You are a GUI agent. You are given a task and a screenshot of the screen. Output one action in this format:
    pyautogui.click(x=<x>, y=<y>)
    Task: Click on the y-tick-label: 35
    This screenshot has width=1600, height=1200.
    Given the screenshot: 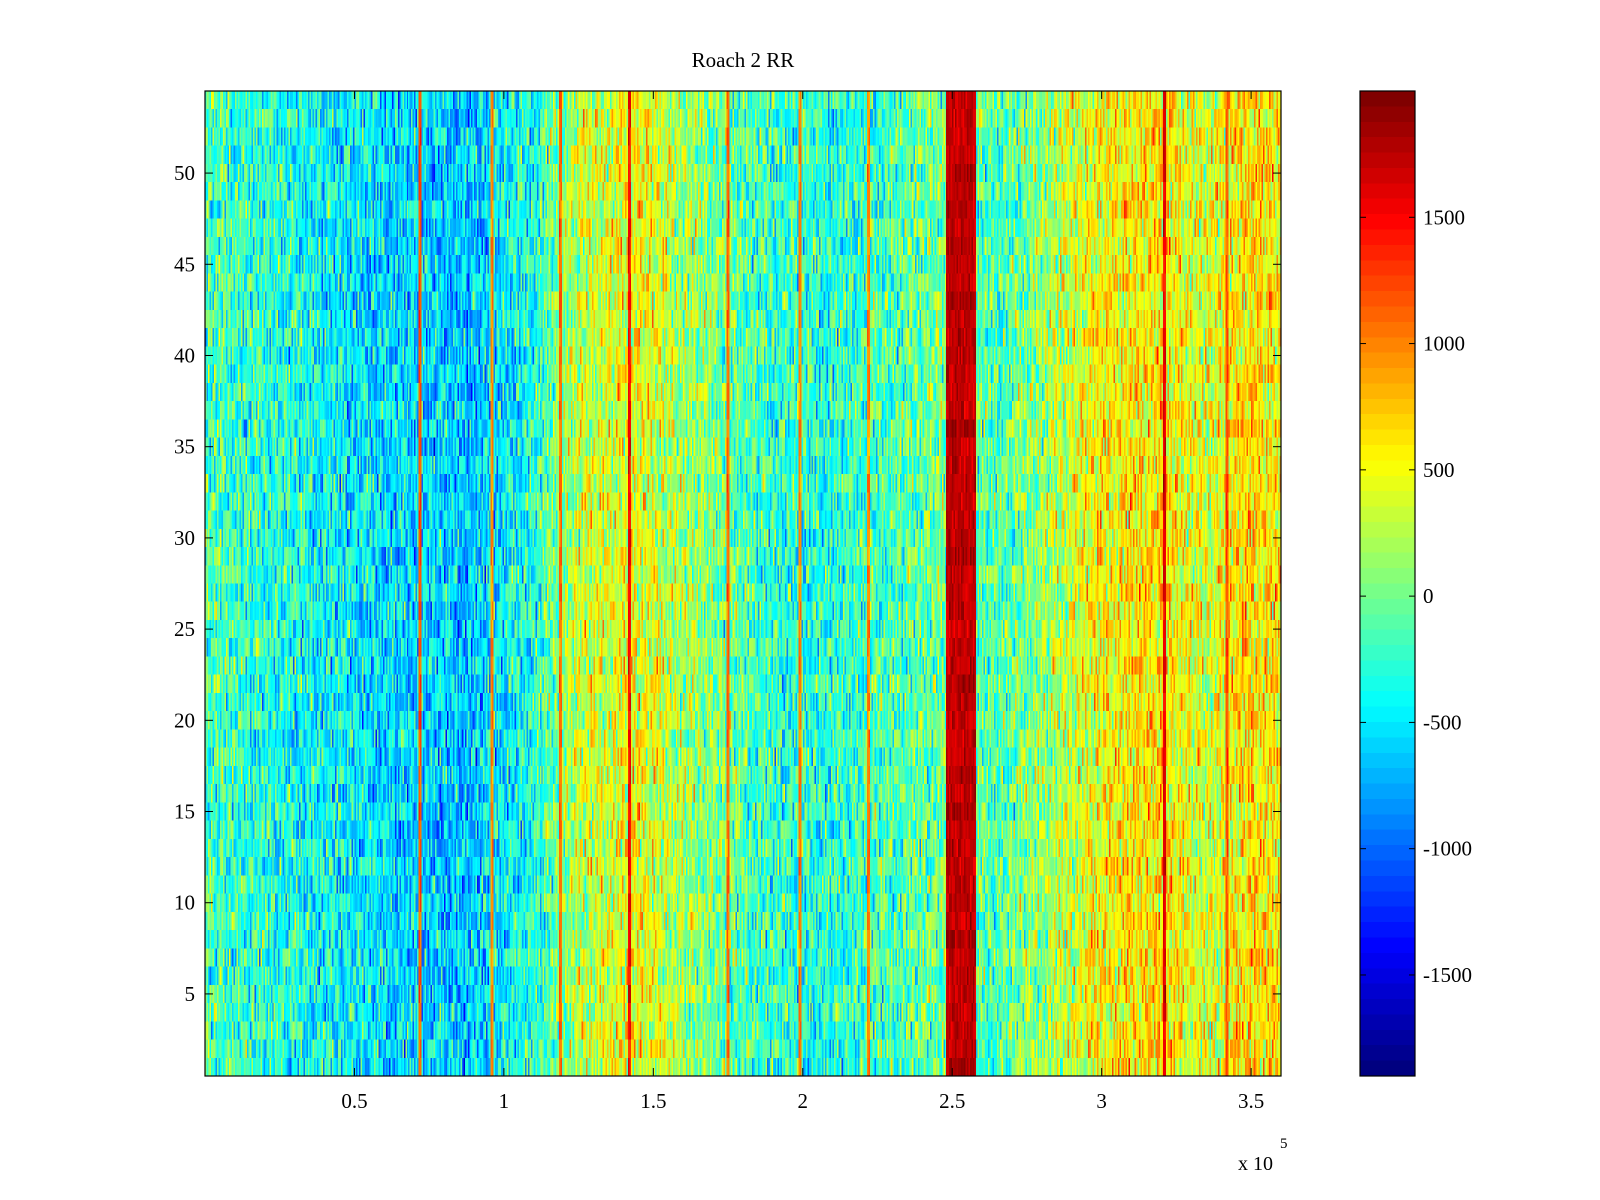 What is the action you would take?
    pyautogui.click(x=184, y=447)
    